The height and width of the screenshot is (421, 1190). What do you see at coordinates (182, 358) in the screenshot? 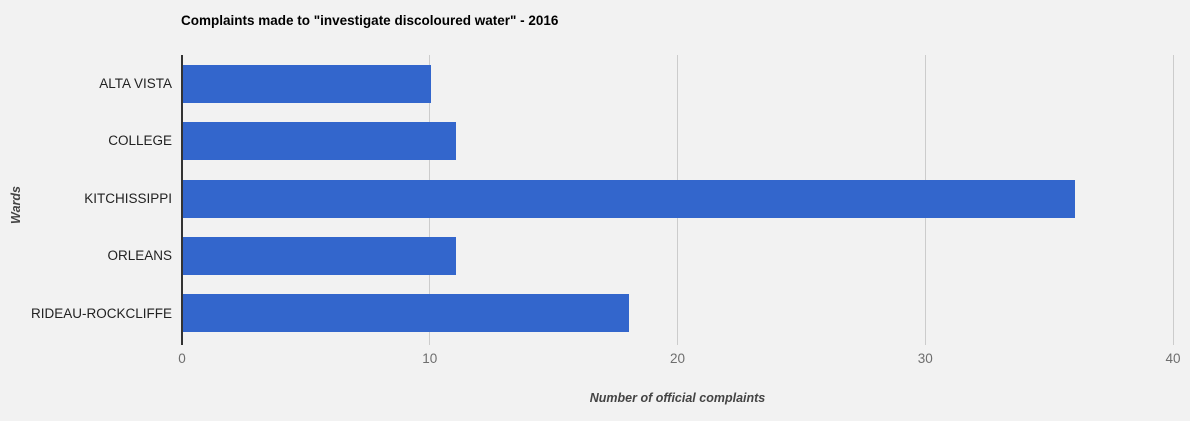
I see `x-tick-label-0: 0` at bounding box center [182, 358].